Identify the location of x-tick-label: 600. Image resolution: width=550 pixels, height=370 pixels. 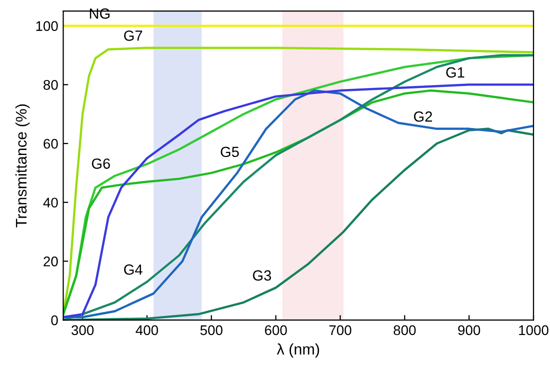
(275, 330).